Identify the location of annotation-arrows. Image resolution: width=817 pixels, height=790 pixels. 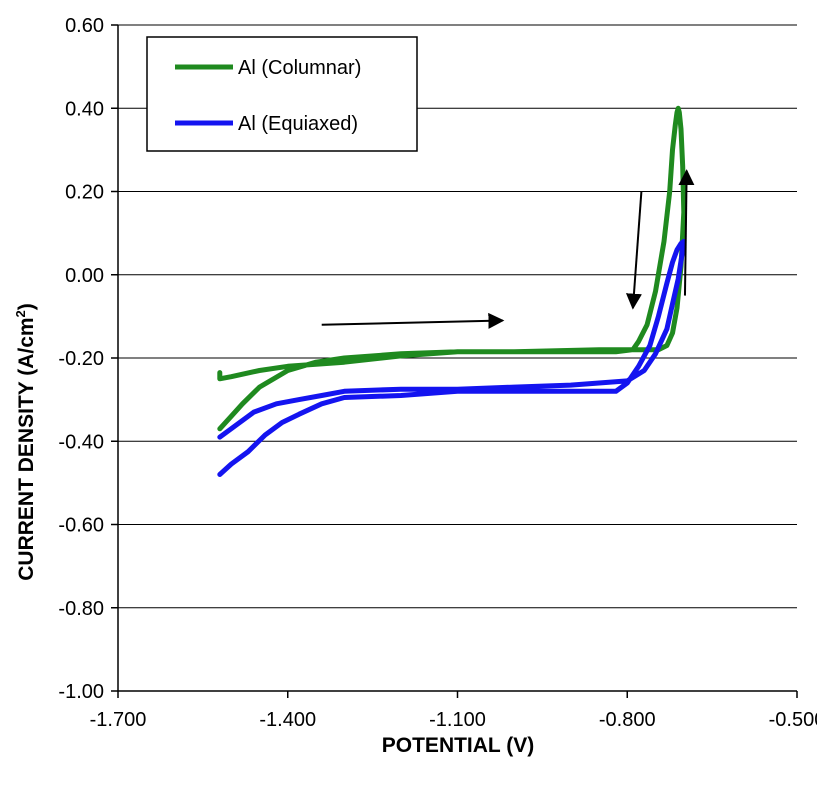
(508, 249).